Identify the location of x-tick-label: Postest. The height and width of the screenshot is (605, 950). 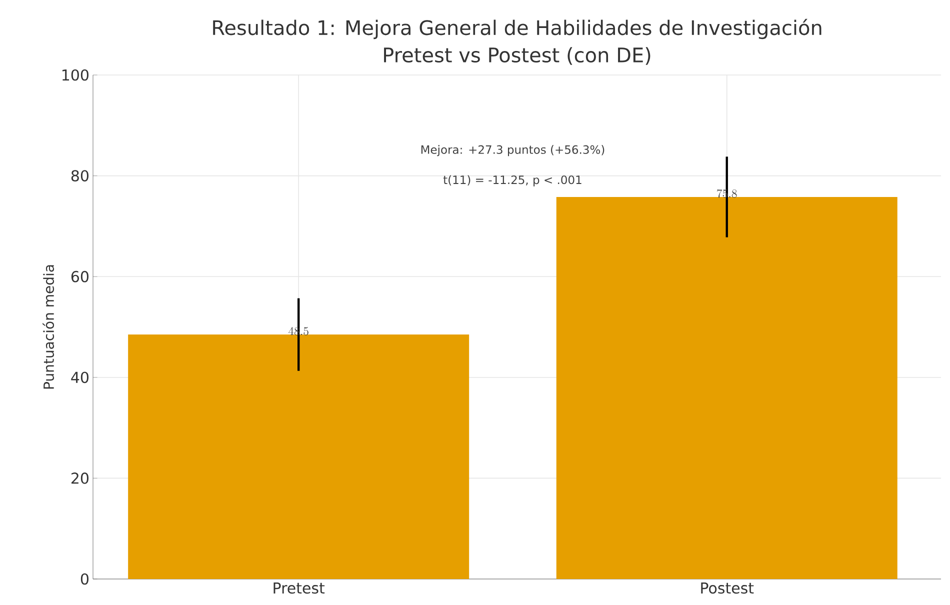
(727, 588).